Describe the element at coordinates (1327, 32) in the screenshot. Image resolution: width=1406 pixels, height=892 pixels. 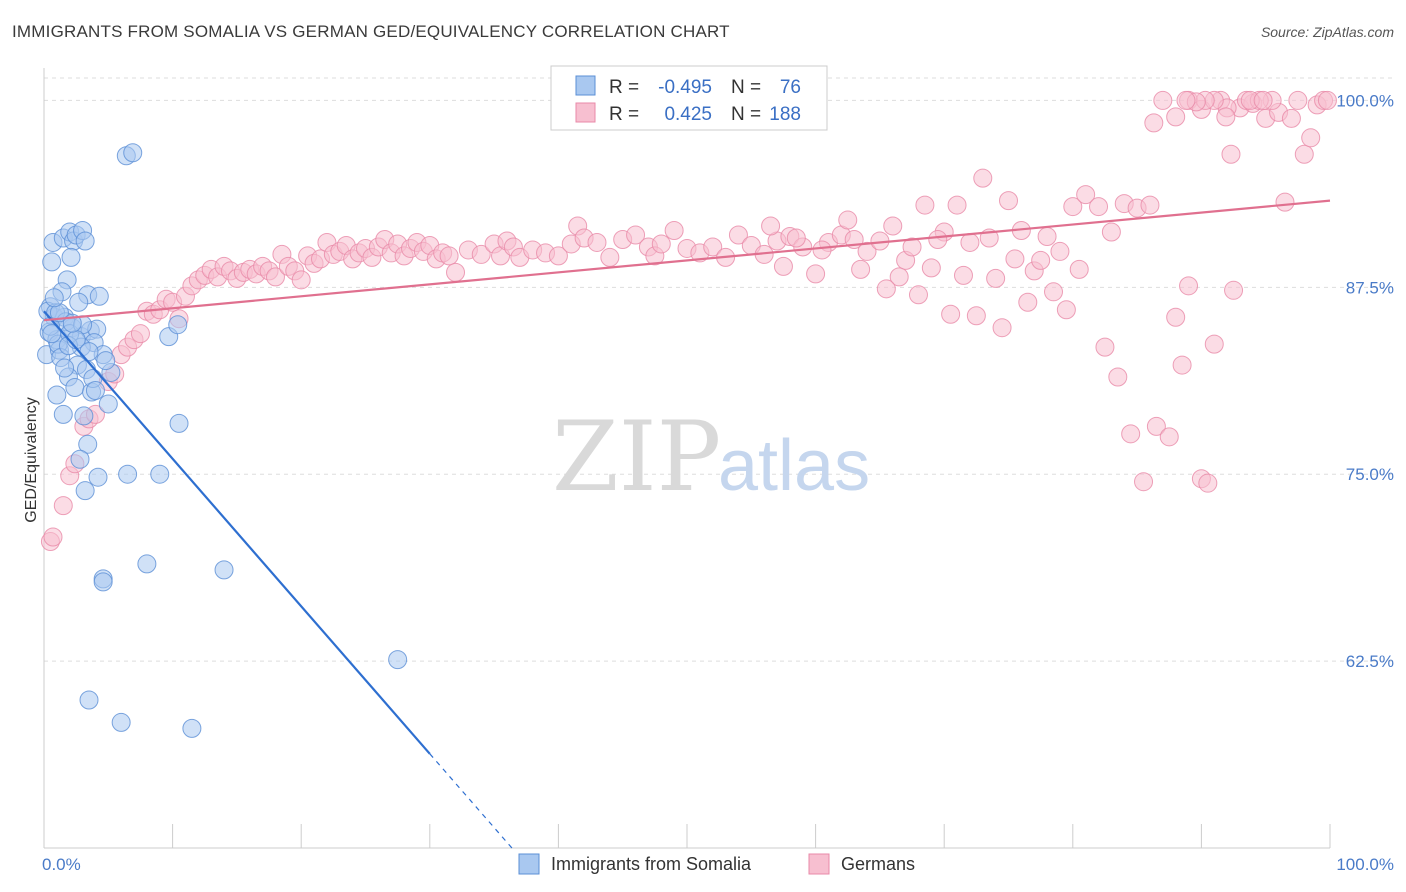
I see `chart-source: Source: ZipAtlas.com` at that location.